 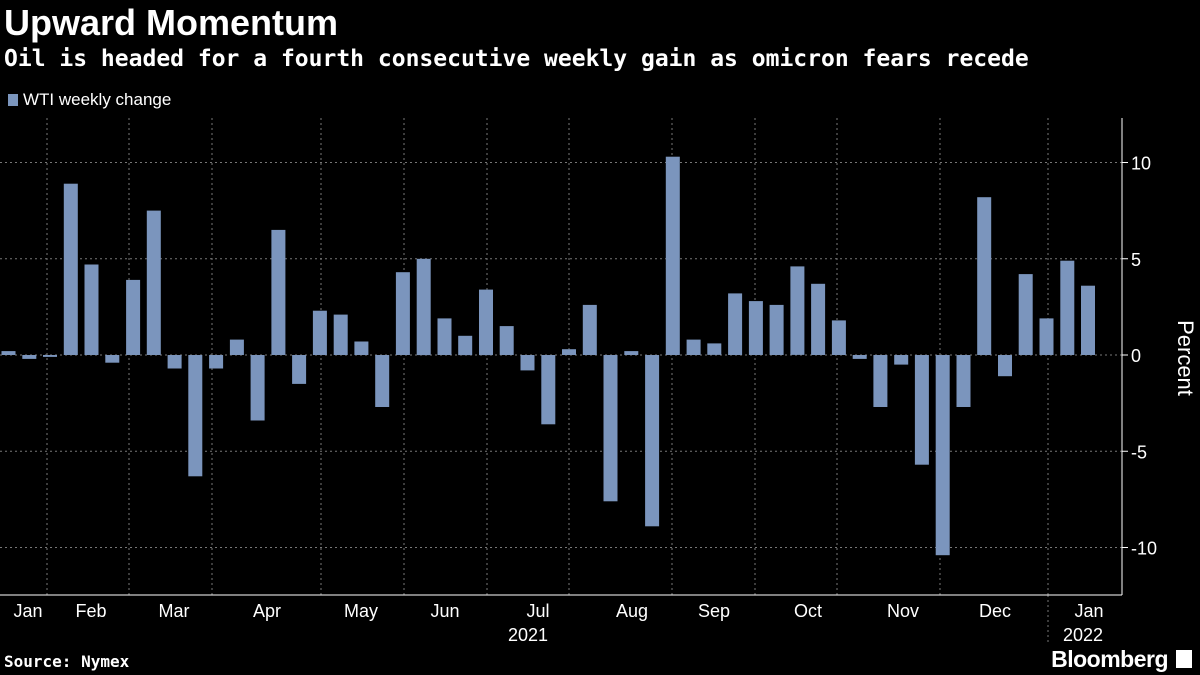 What do you see at coordinates (97, 99) in the screenshot?
I see `legend-label: WTI weekly change` at bounding box center [97, 99].